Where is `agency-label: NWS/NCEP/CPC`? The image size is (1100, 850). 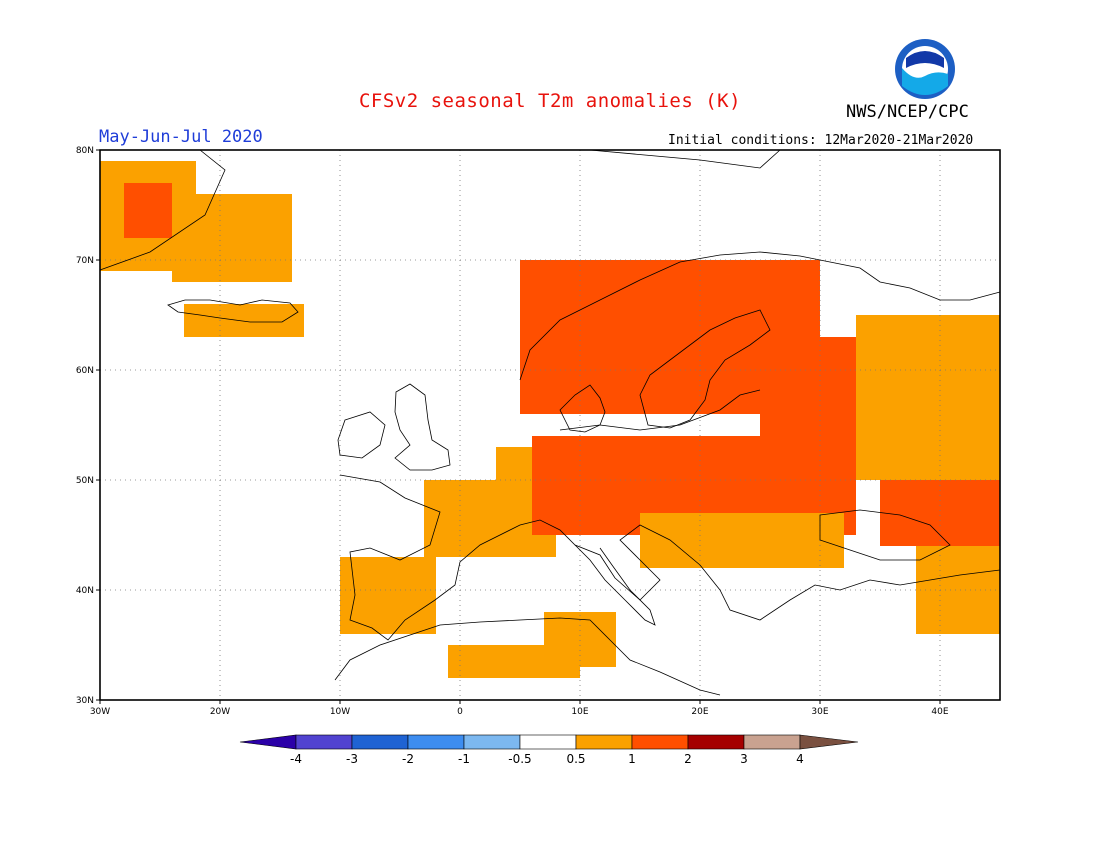
agency-label: NWS/NCEP/CPC is located at coordinates (907, 112).